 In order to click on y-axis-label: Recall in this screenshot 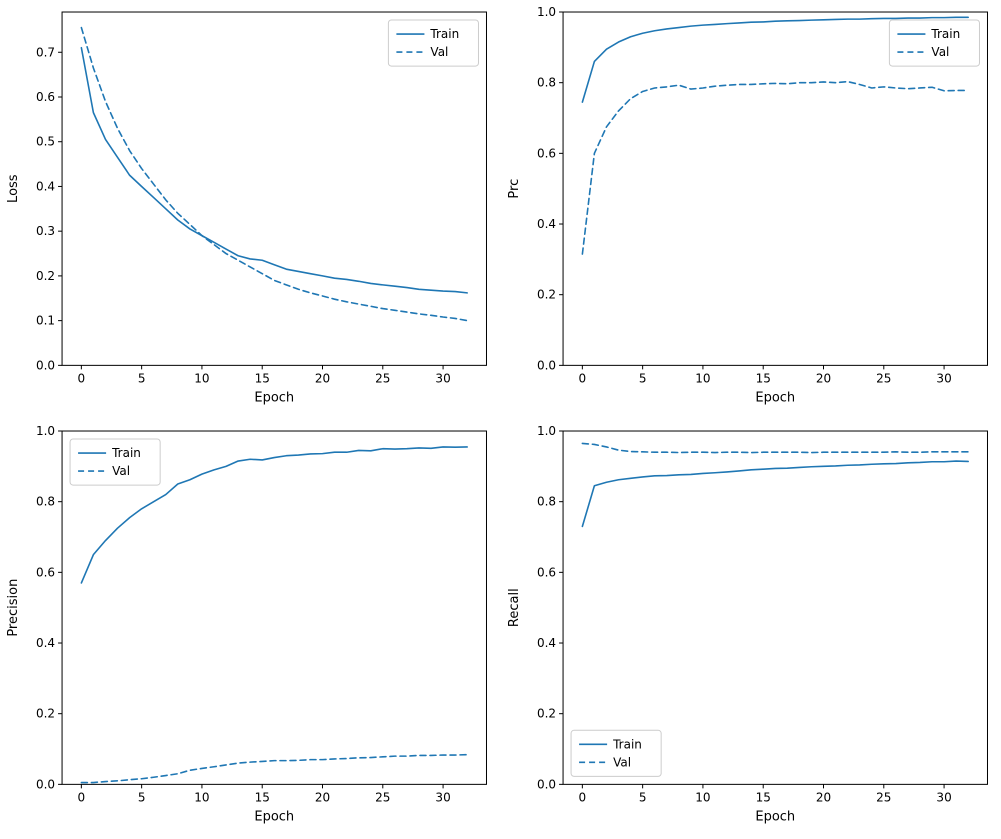, I will do `click(514, 608)`.